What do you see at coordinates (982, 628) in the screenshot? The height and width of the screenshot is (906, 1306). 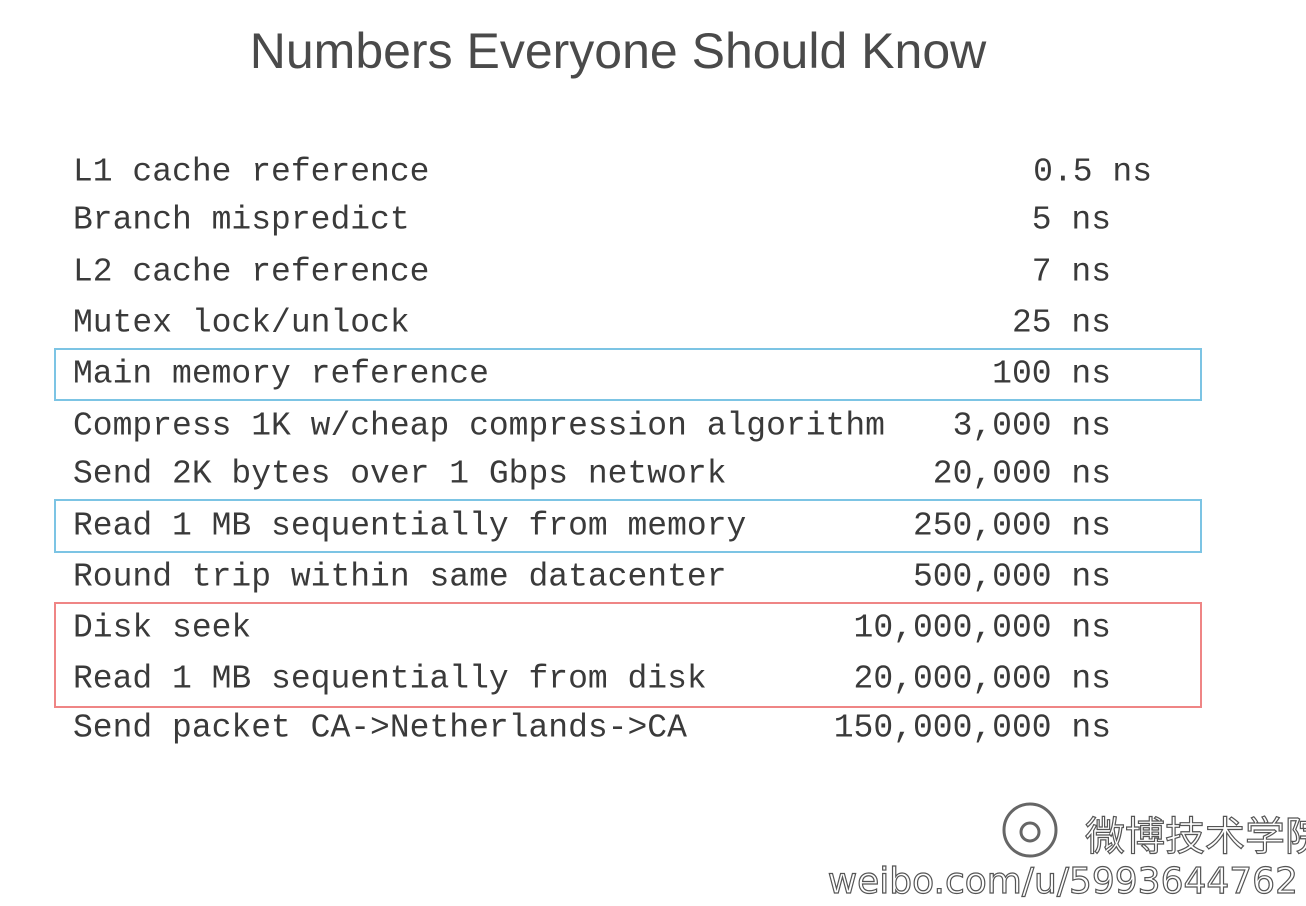 I see `row-value: 10,000,000 ns` at bounding box center [982, 628].